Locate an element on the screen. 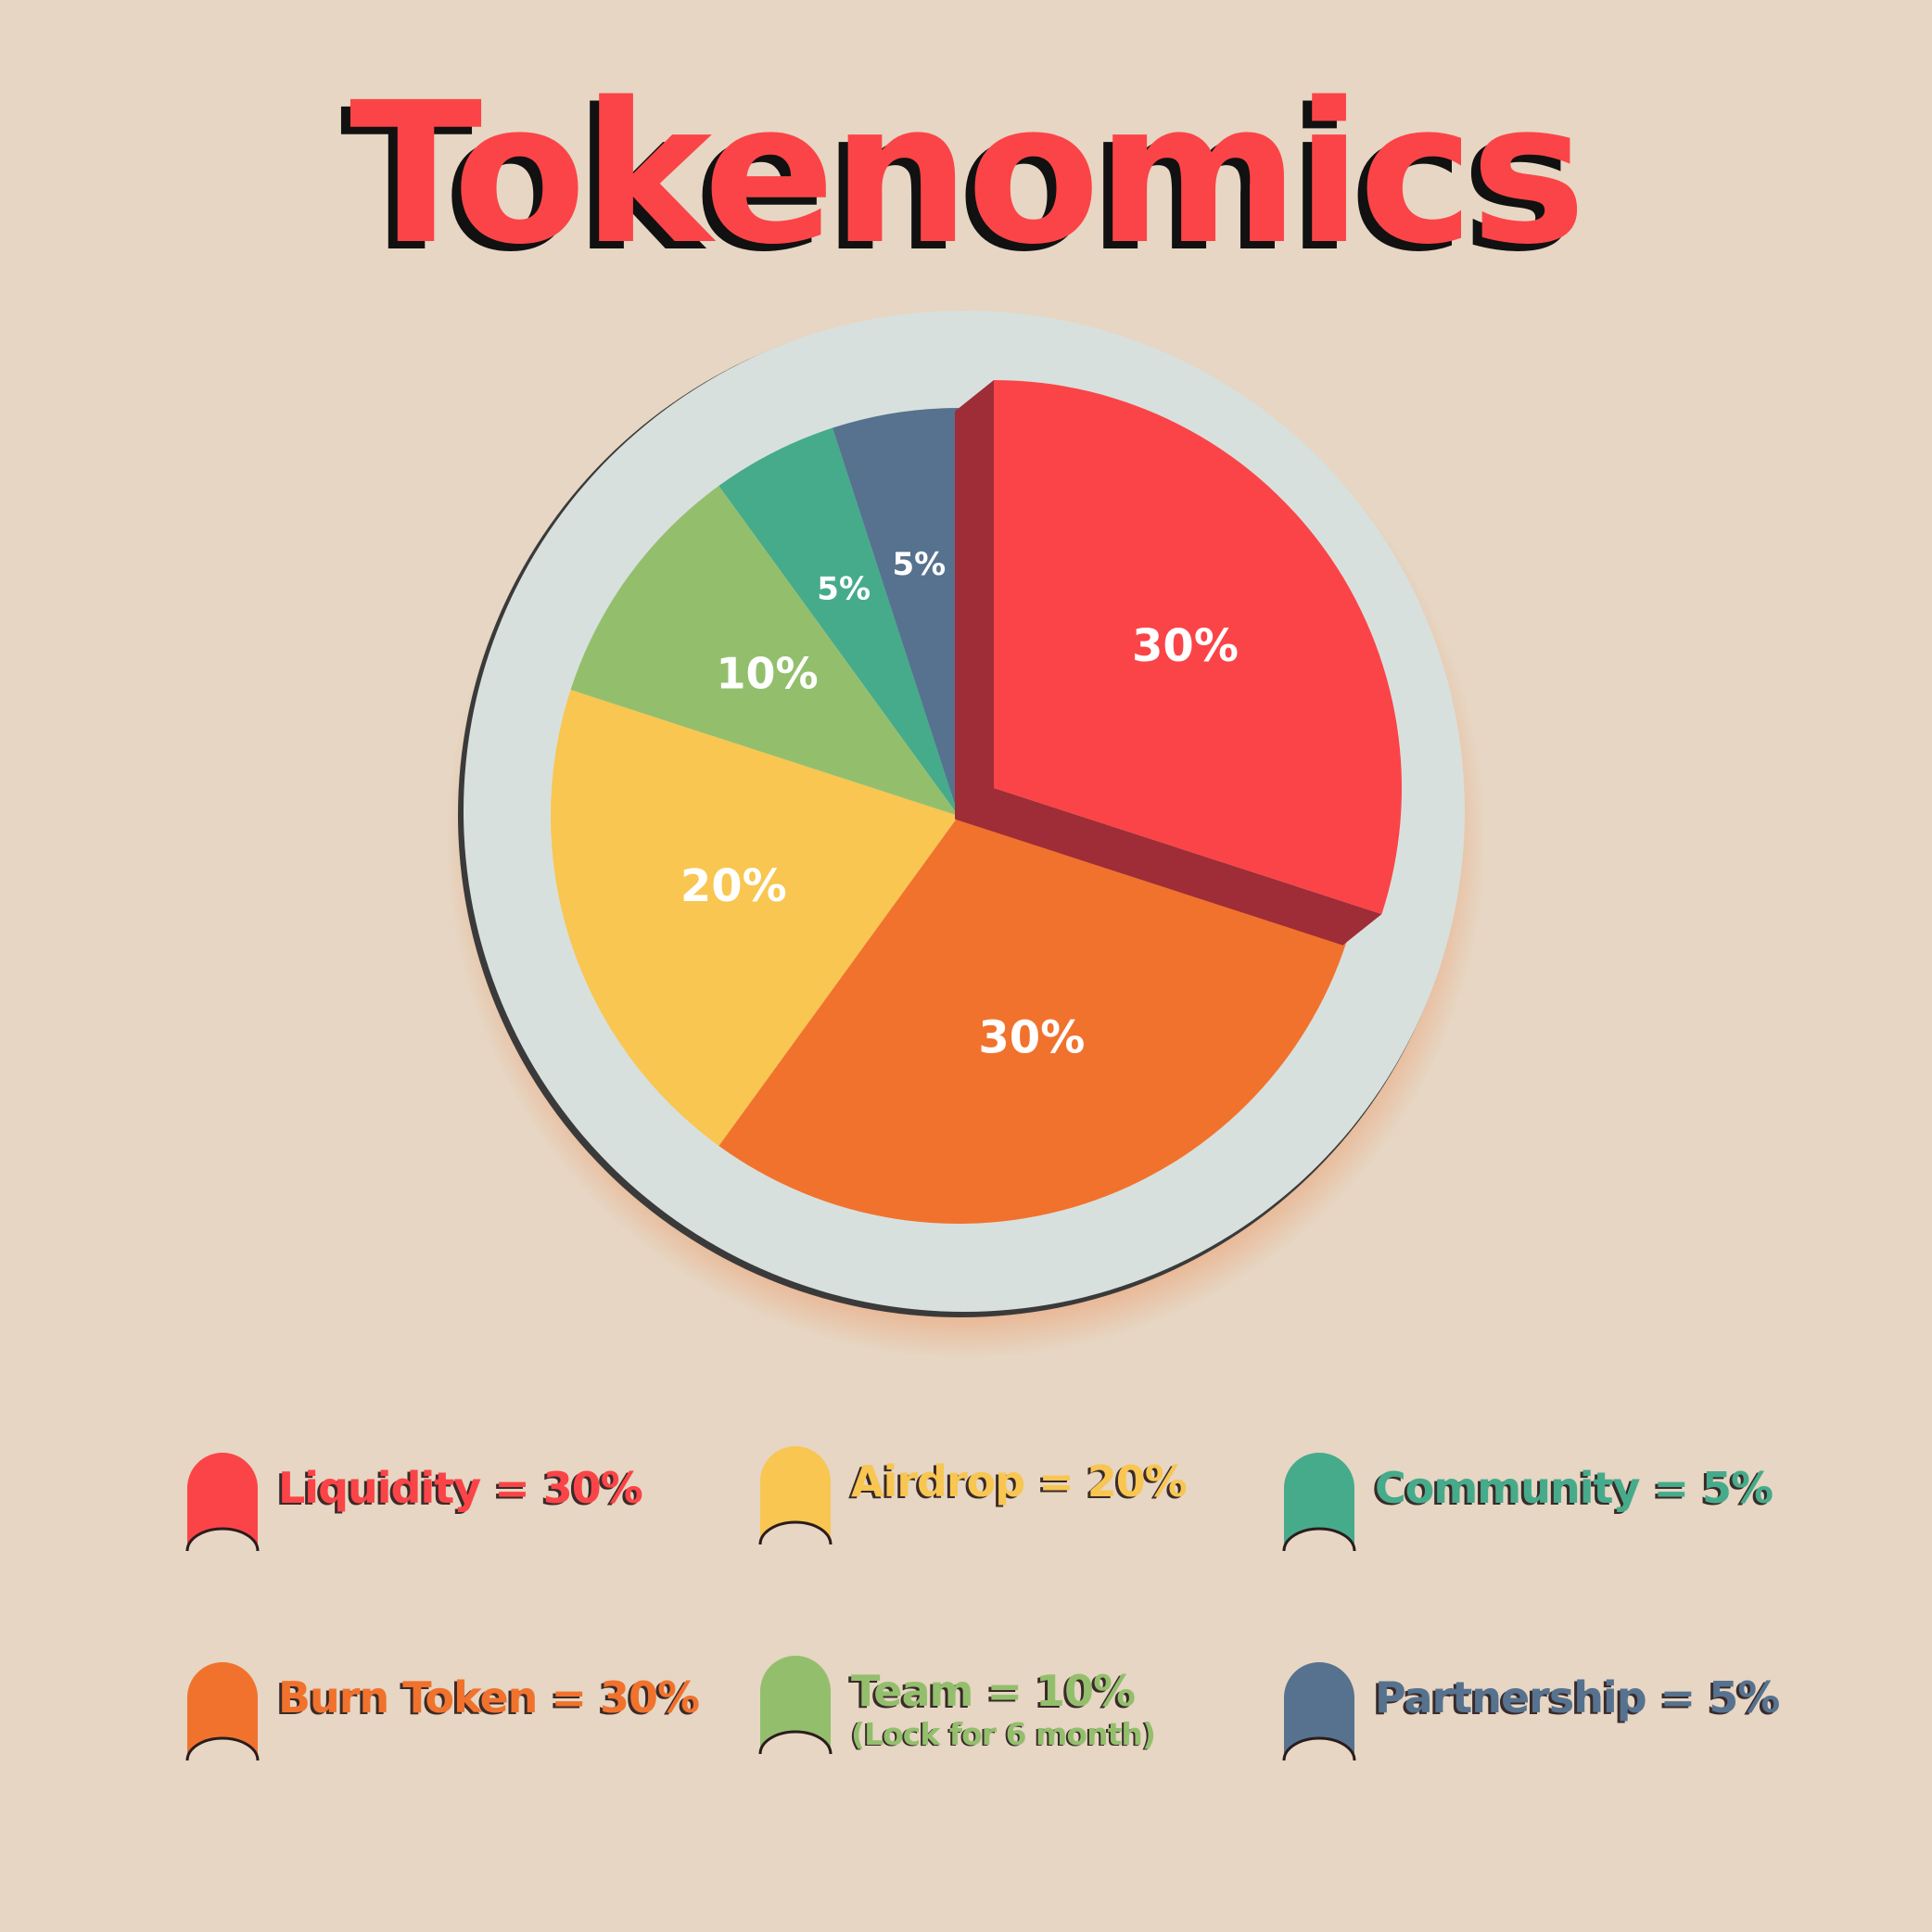 Image resolution: width=1932 pixels, height=1932 pixels. legend-text-airdrop: Airdrop = 20% is located at coordinates (1019, 1481).